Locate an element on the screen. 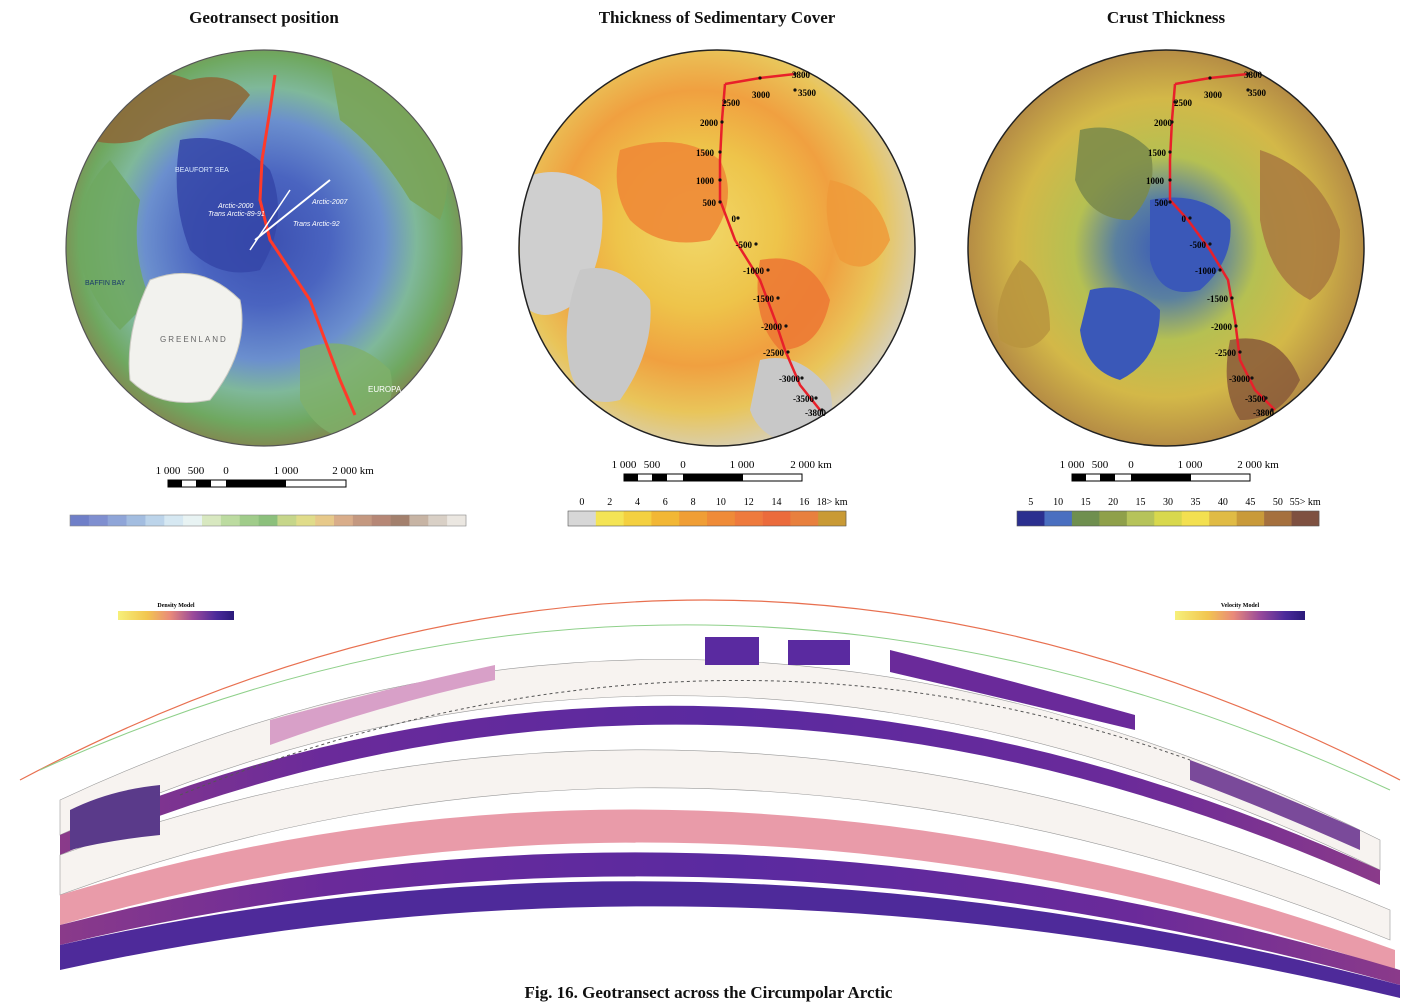 The image size is (1417, 1003). sediment-legend: 0 2 4 6 8 10 12 14 16 18> km is located at coordinates (707, 512).